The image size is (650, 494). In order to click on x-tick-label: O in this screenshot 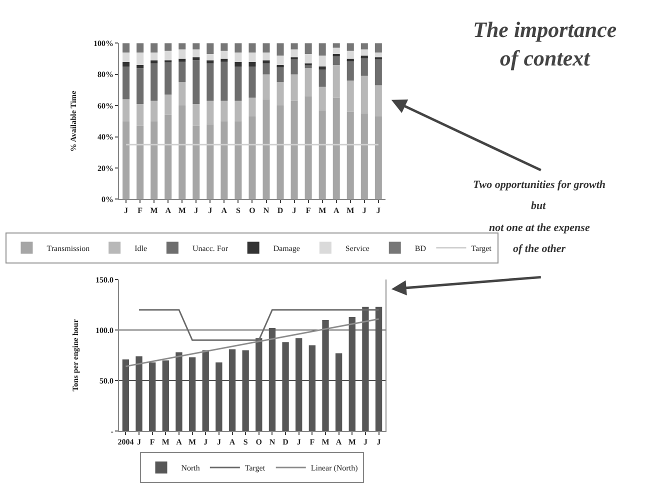, I will do `click(252, 210)`.